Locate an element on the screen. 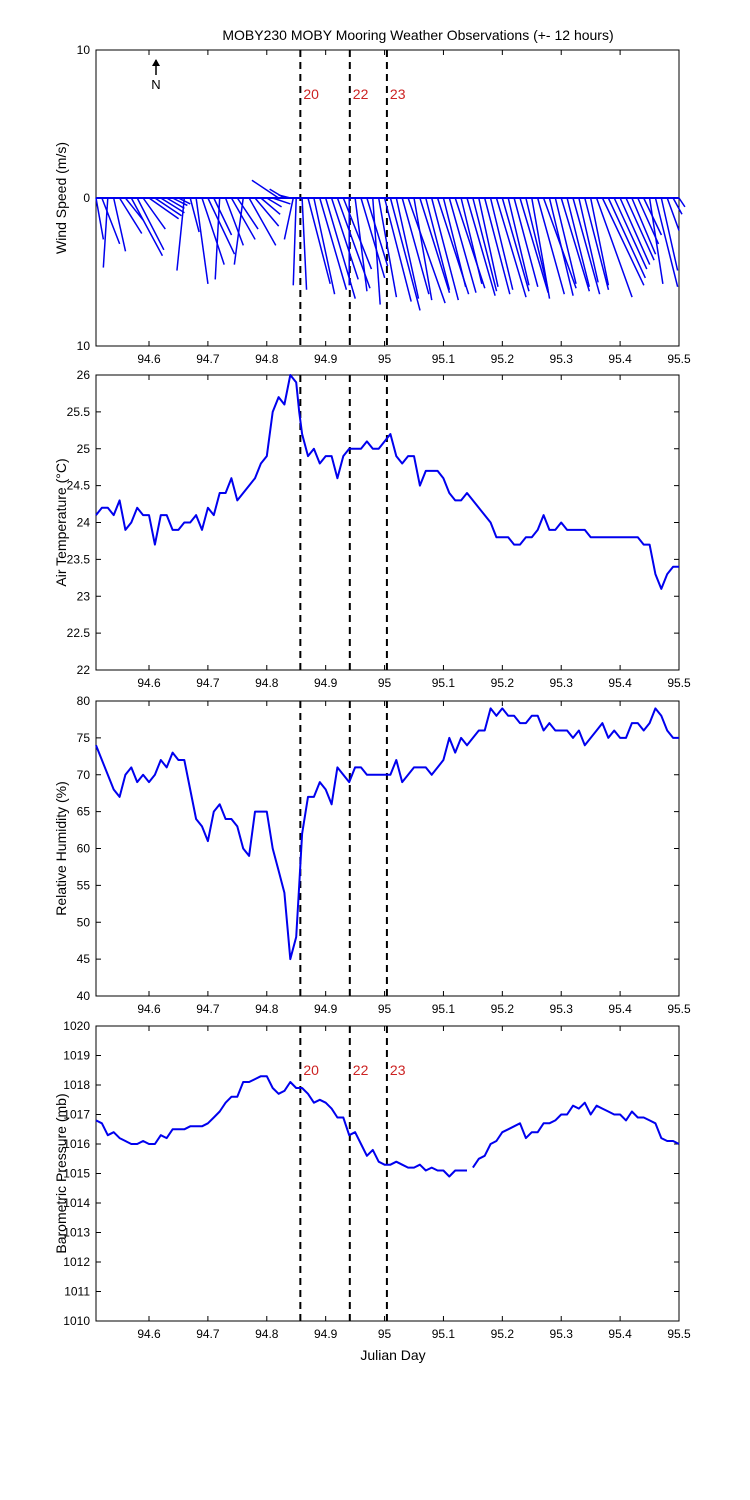 The image size is (750, 1500). y-tick-label: 75 is located at coordinates (84, 738).